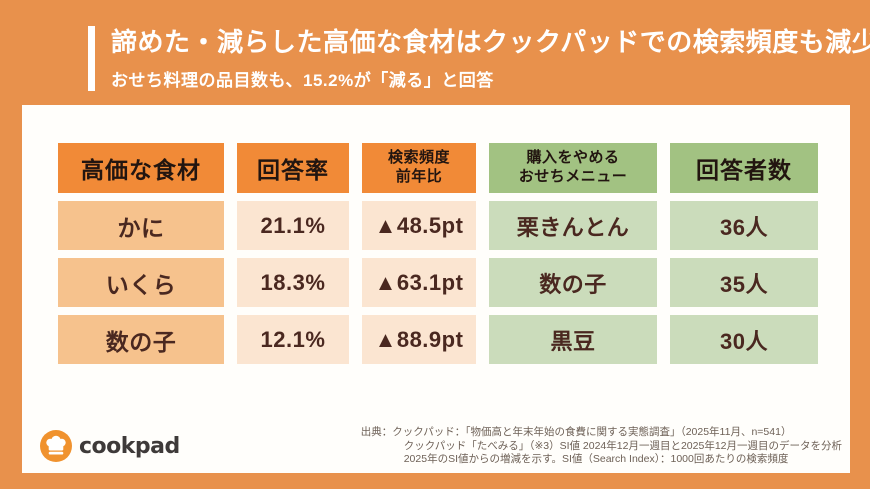 This screenshot has width=870, height=489. Describe the element at coordinates (141, 339) in the screenshot. I see `ingredient-cell: 数の子` at that location.